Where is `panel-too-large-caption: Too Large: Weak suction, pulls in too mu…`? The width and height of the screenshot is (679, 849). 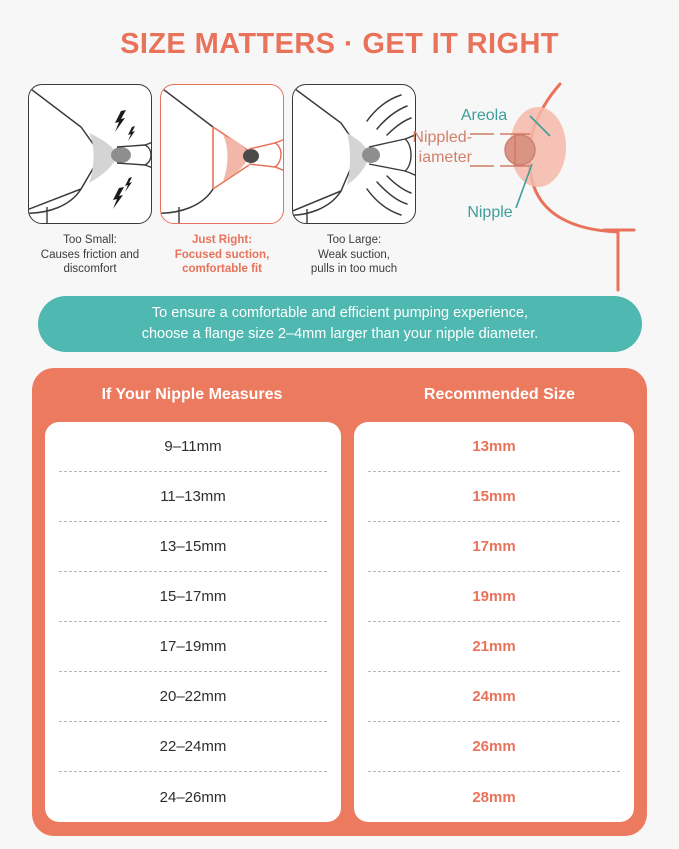
panel-too-large-caption: Too Large: Weak suction, pulls in too mu… is located at coordinates (354, 255).